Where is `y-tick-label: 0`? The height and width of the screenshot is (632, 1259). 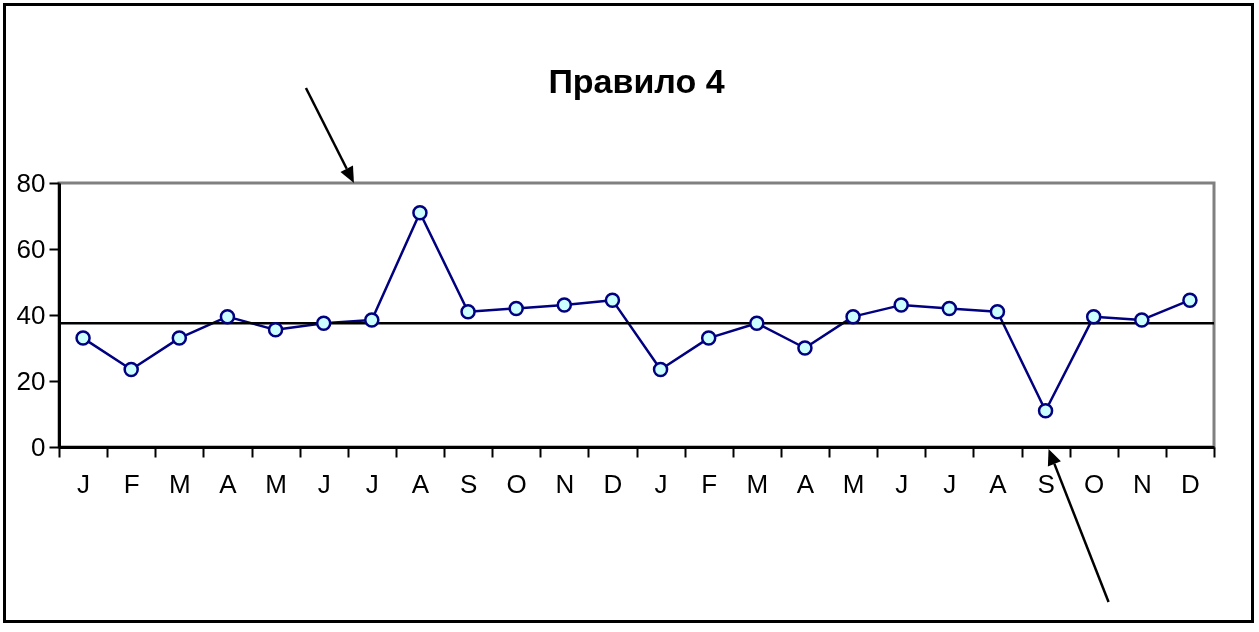
y-tick-label: 0 is located at coordinates (38, 446).